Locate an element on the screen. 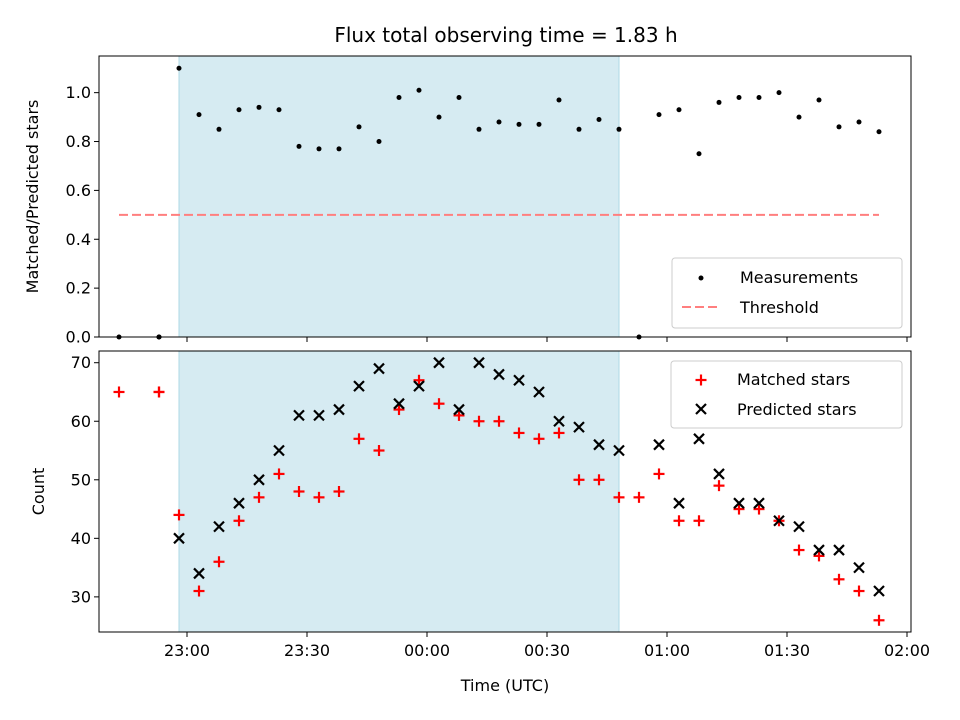 The width and height of the screenshot is (960, 720). count-y-axis-label: Count is located at coordinates (38, 492).